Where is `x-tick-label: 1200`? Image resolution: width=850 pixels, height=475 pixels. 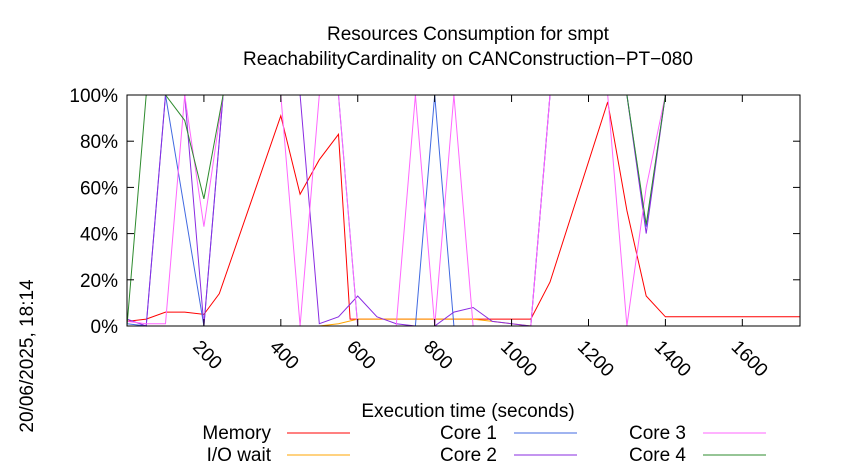
x-tick-label: 1200 is located at coordinates (595, 359).